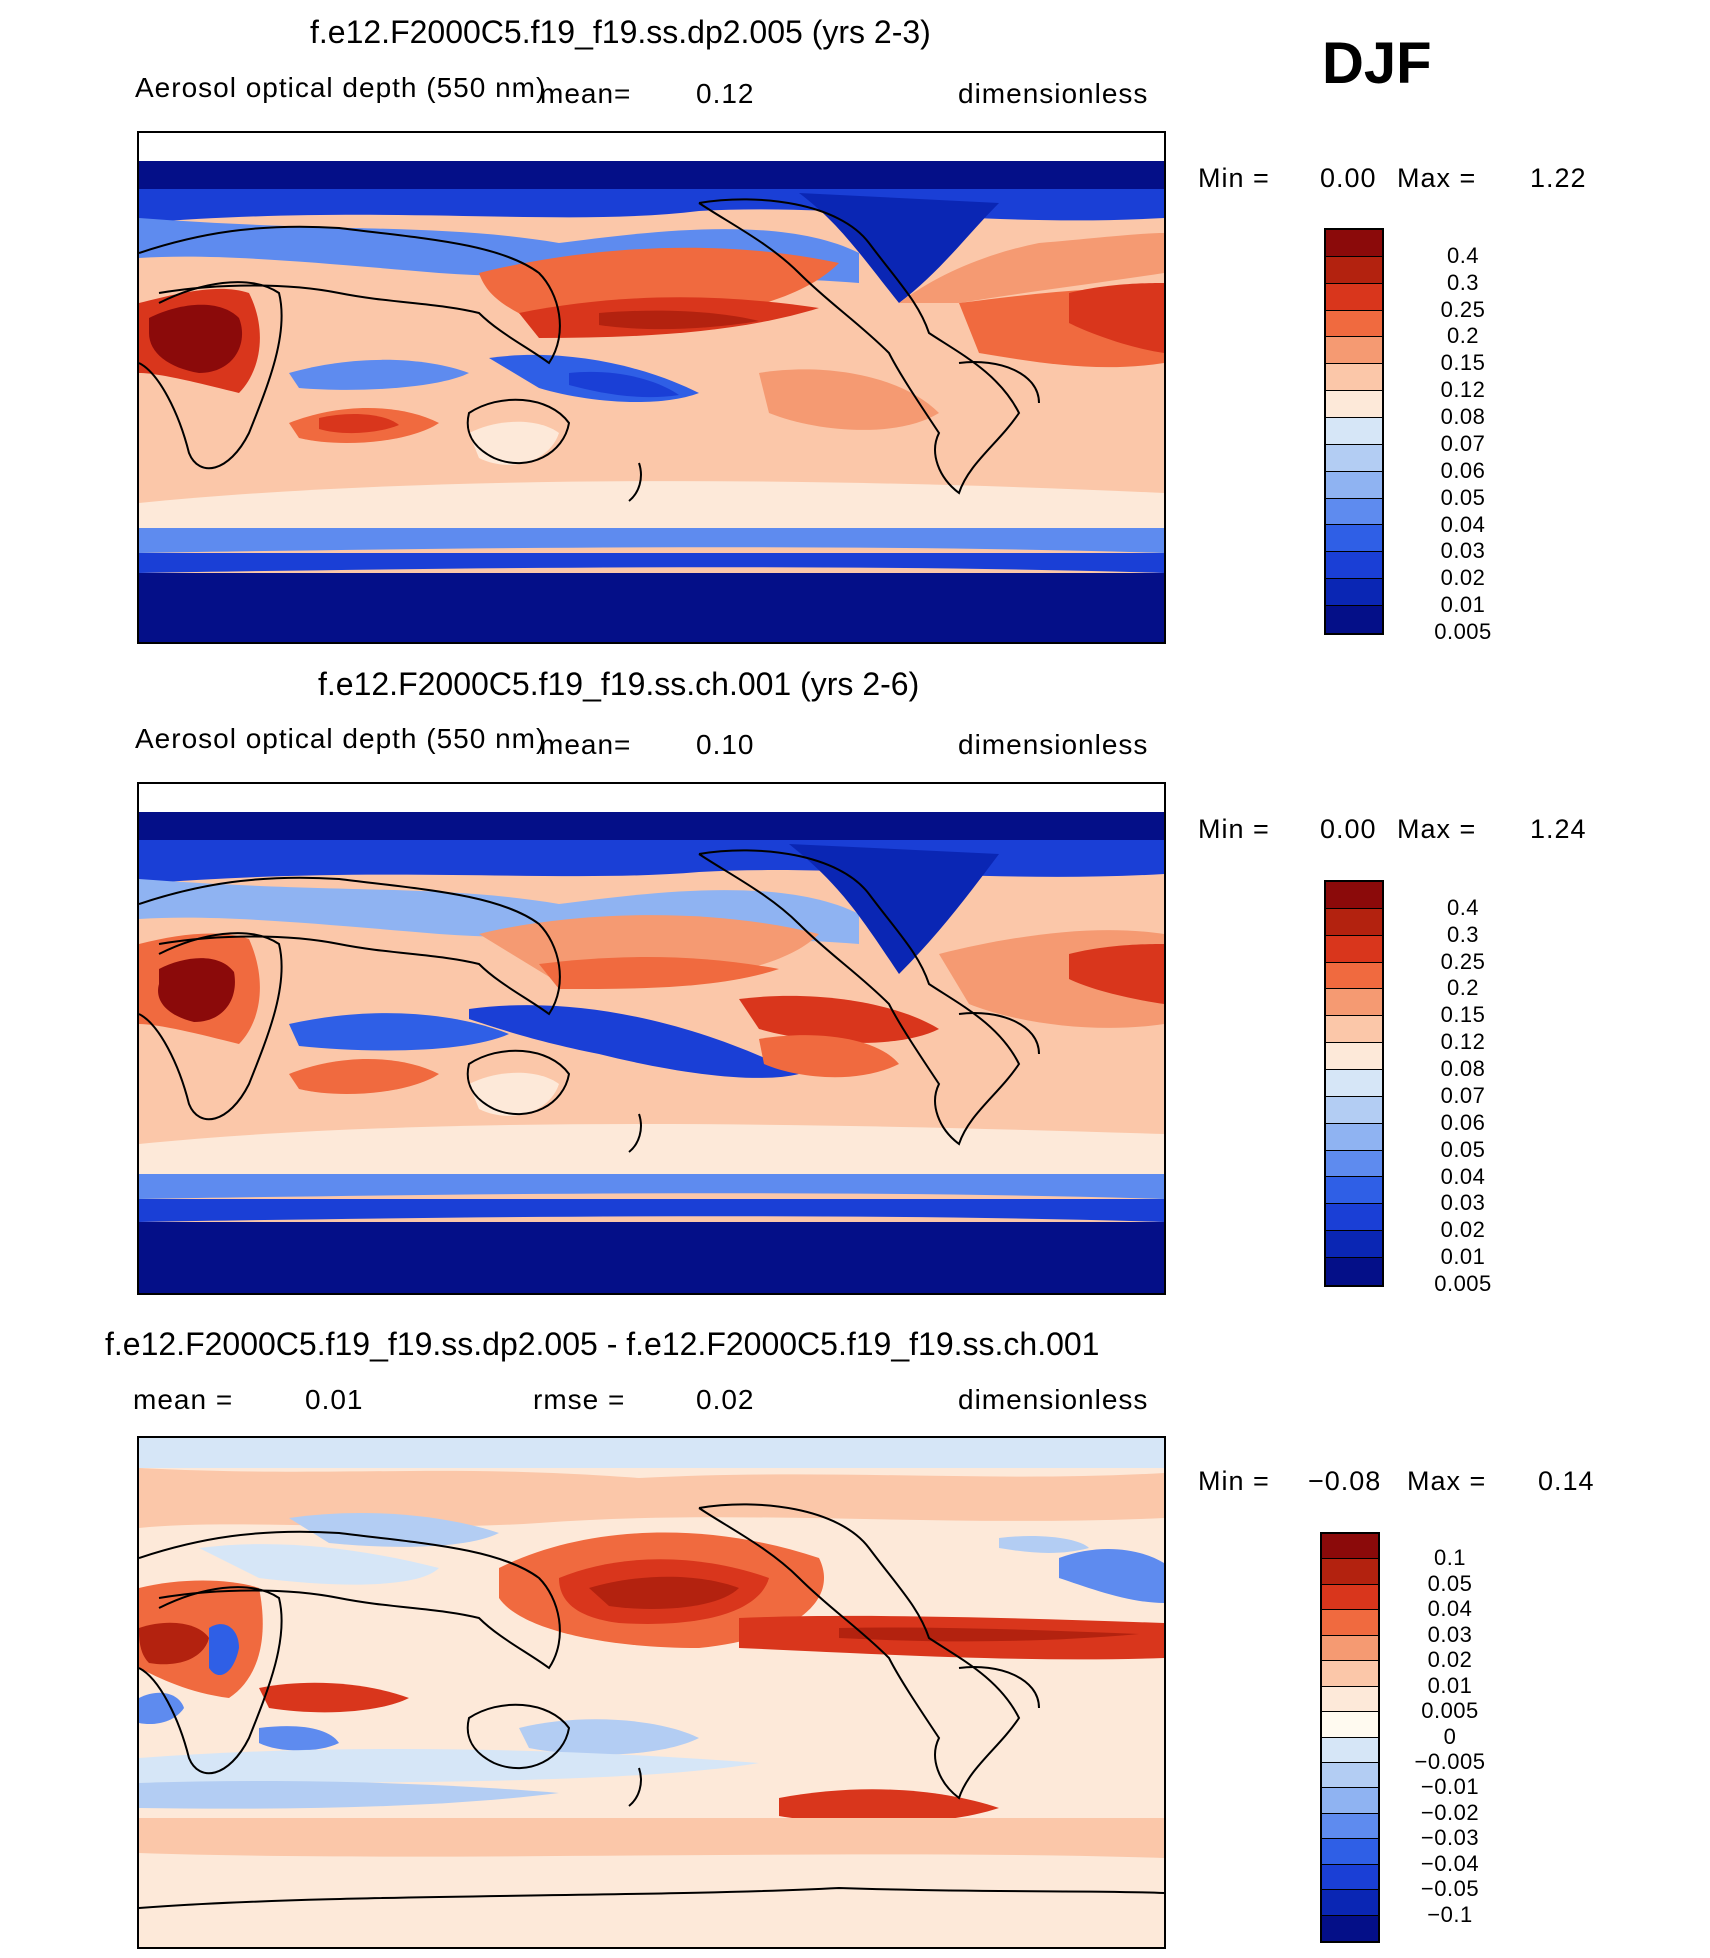 Image resolution: width=1710 pixels, height=1958 pixels. Describe the element at coordinates (1377, 63) in the screenshot. I see `season-label: DJF` at that location.